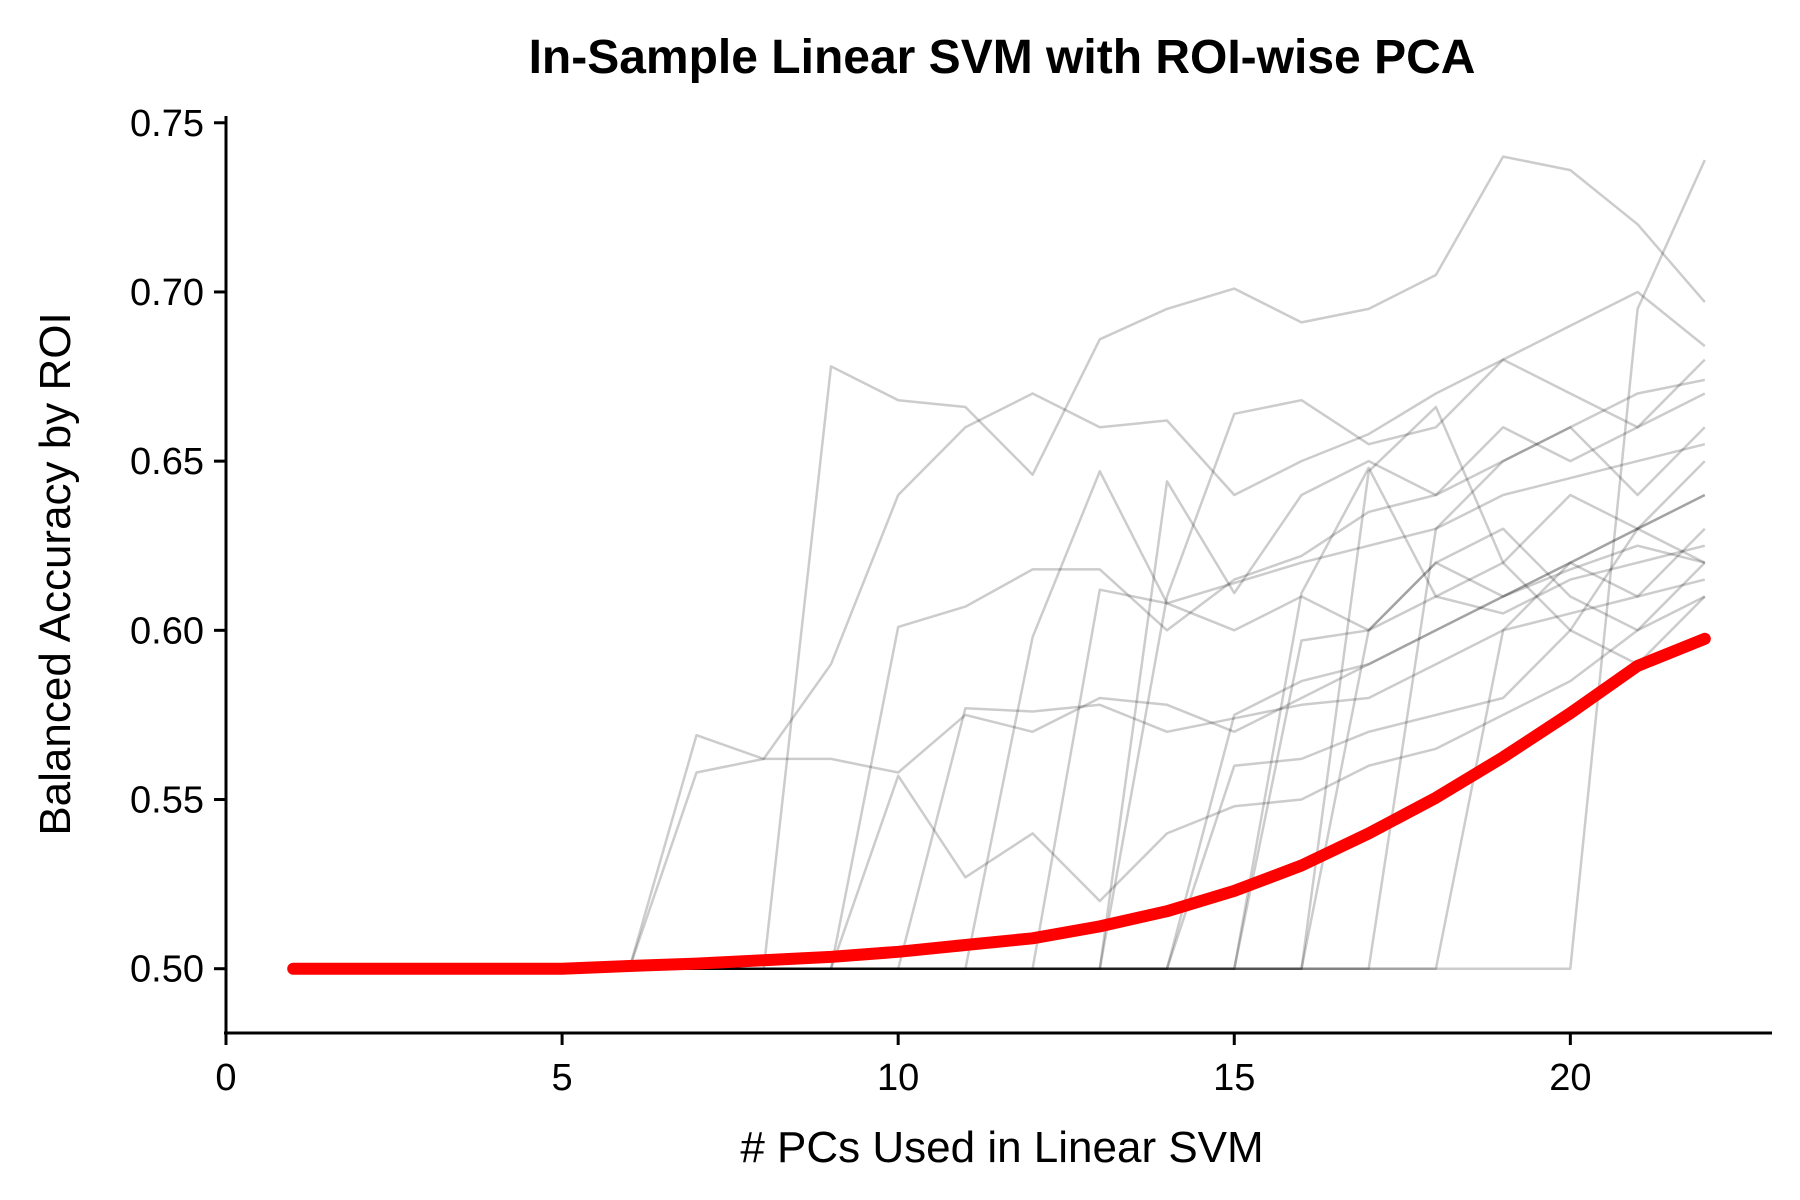 This screenshot has height=1200, width=1800. What do you see at coordinates (178, 547) in the screenshot?
I see `y-axis-ticks: 0.50 0.55 0.60 0.65 0.70 0.75` at bounding box center [178, 547].